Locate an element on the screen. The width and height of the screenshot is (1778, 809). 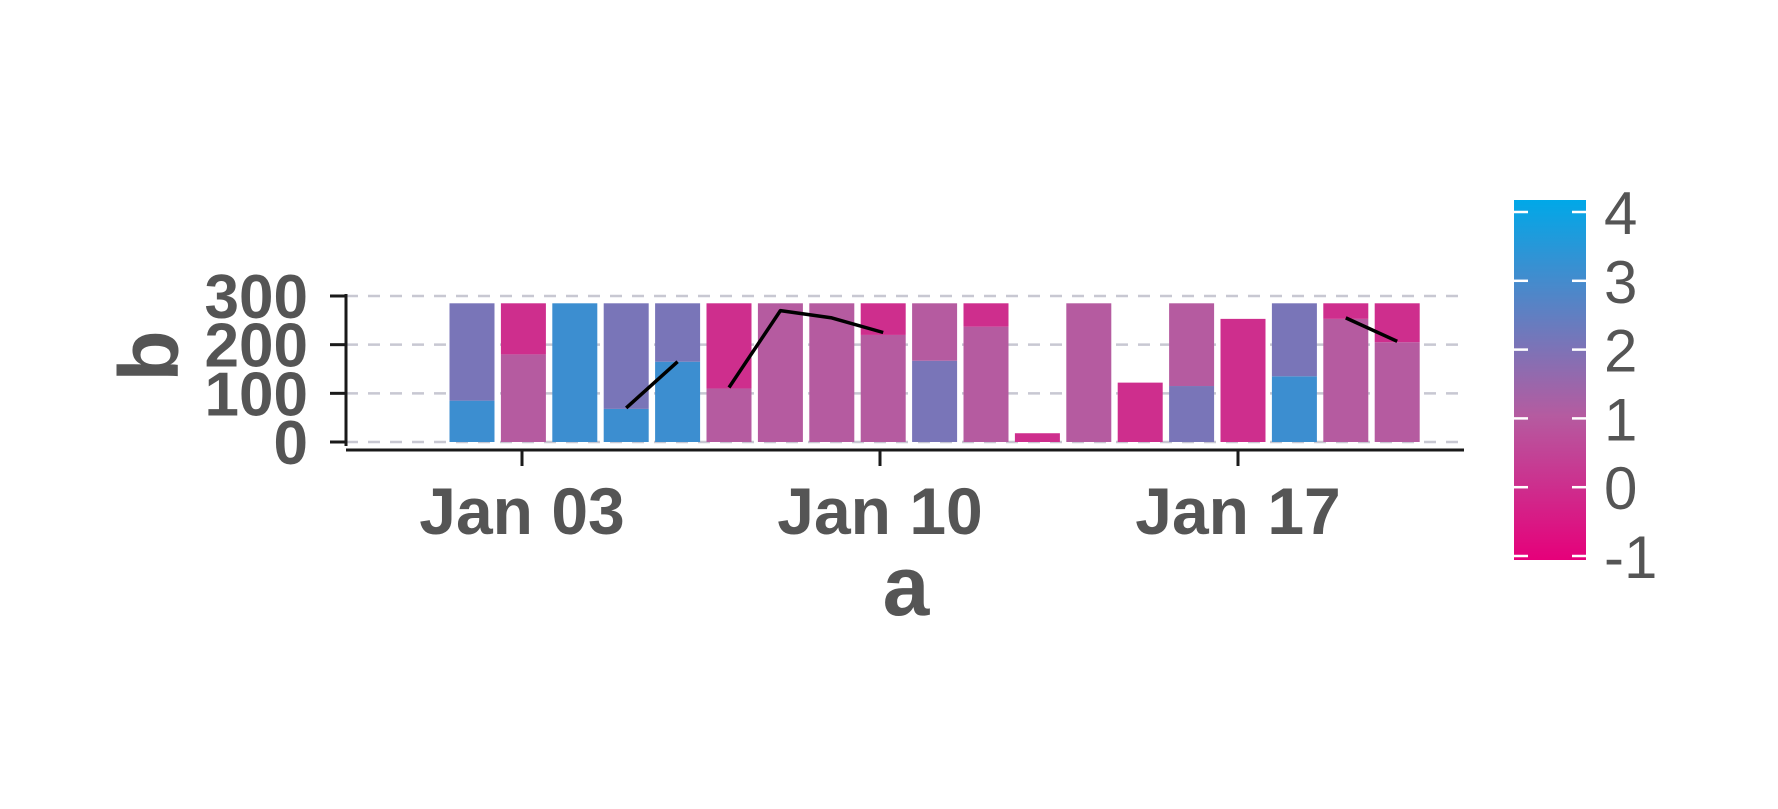
colorbar-tick-label: 2 is located at coordinates (1620, 351).